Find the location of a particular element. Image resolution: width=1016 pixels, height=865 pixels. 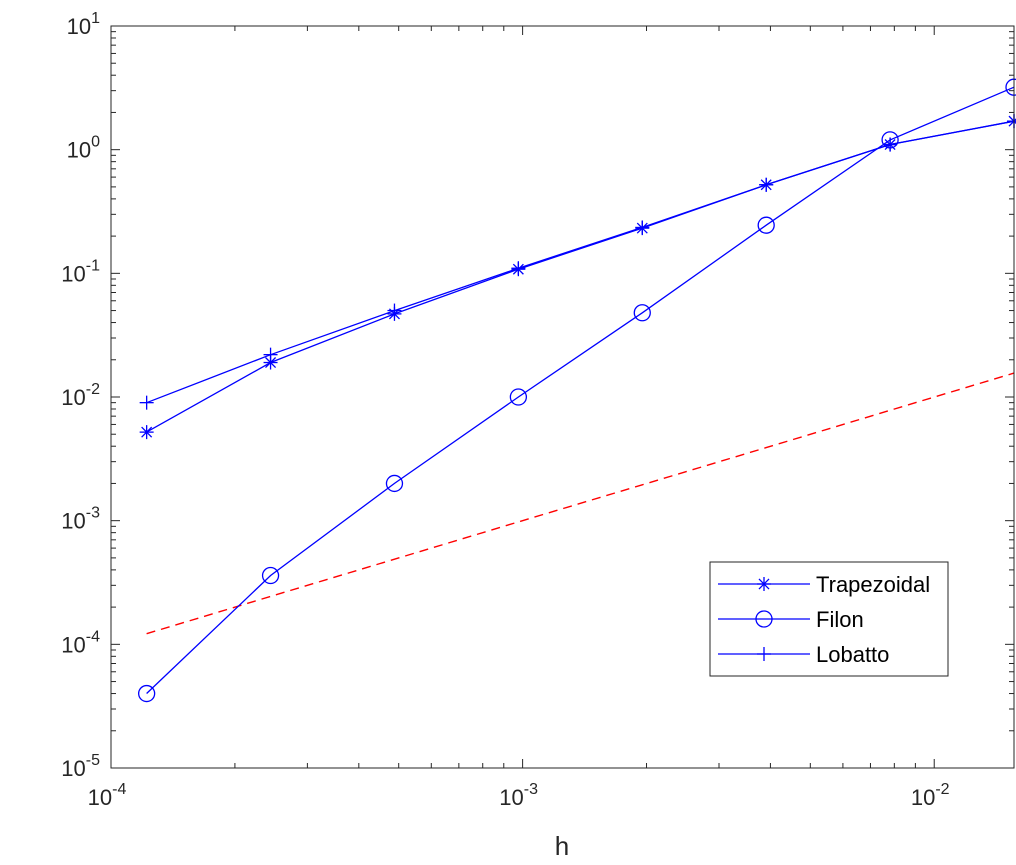

y-tick-label-exp: 0 is located at coordinates (95, 142).